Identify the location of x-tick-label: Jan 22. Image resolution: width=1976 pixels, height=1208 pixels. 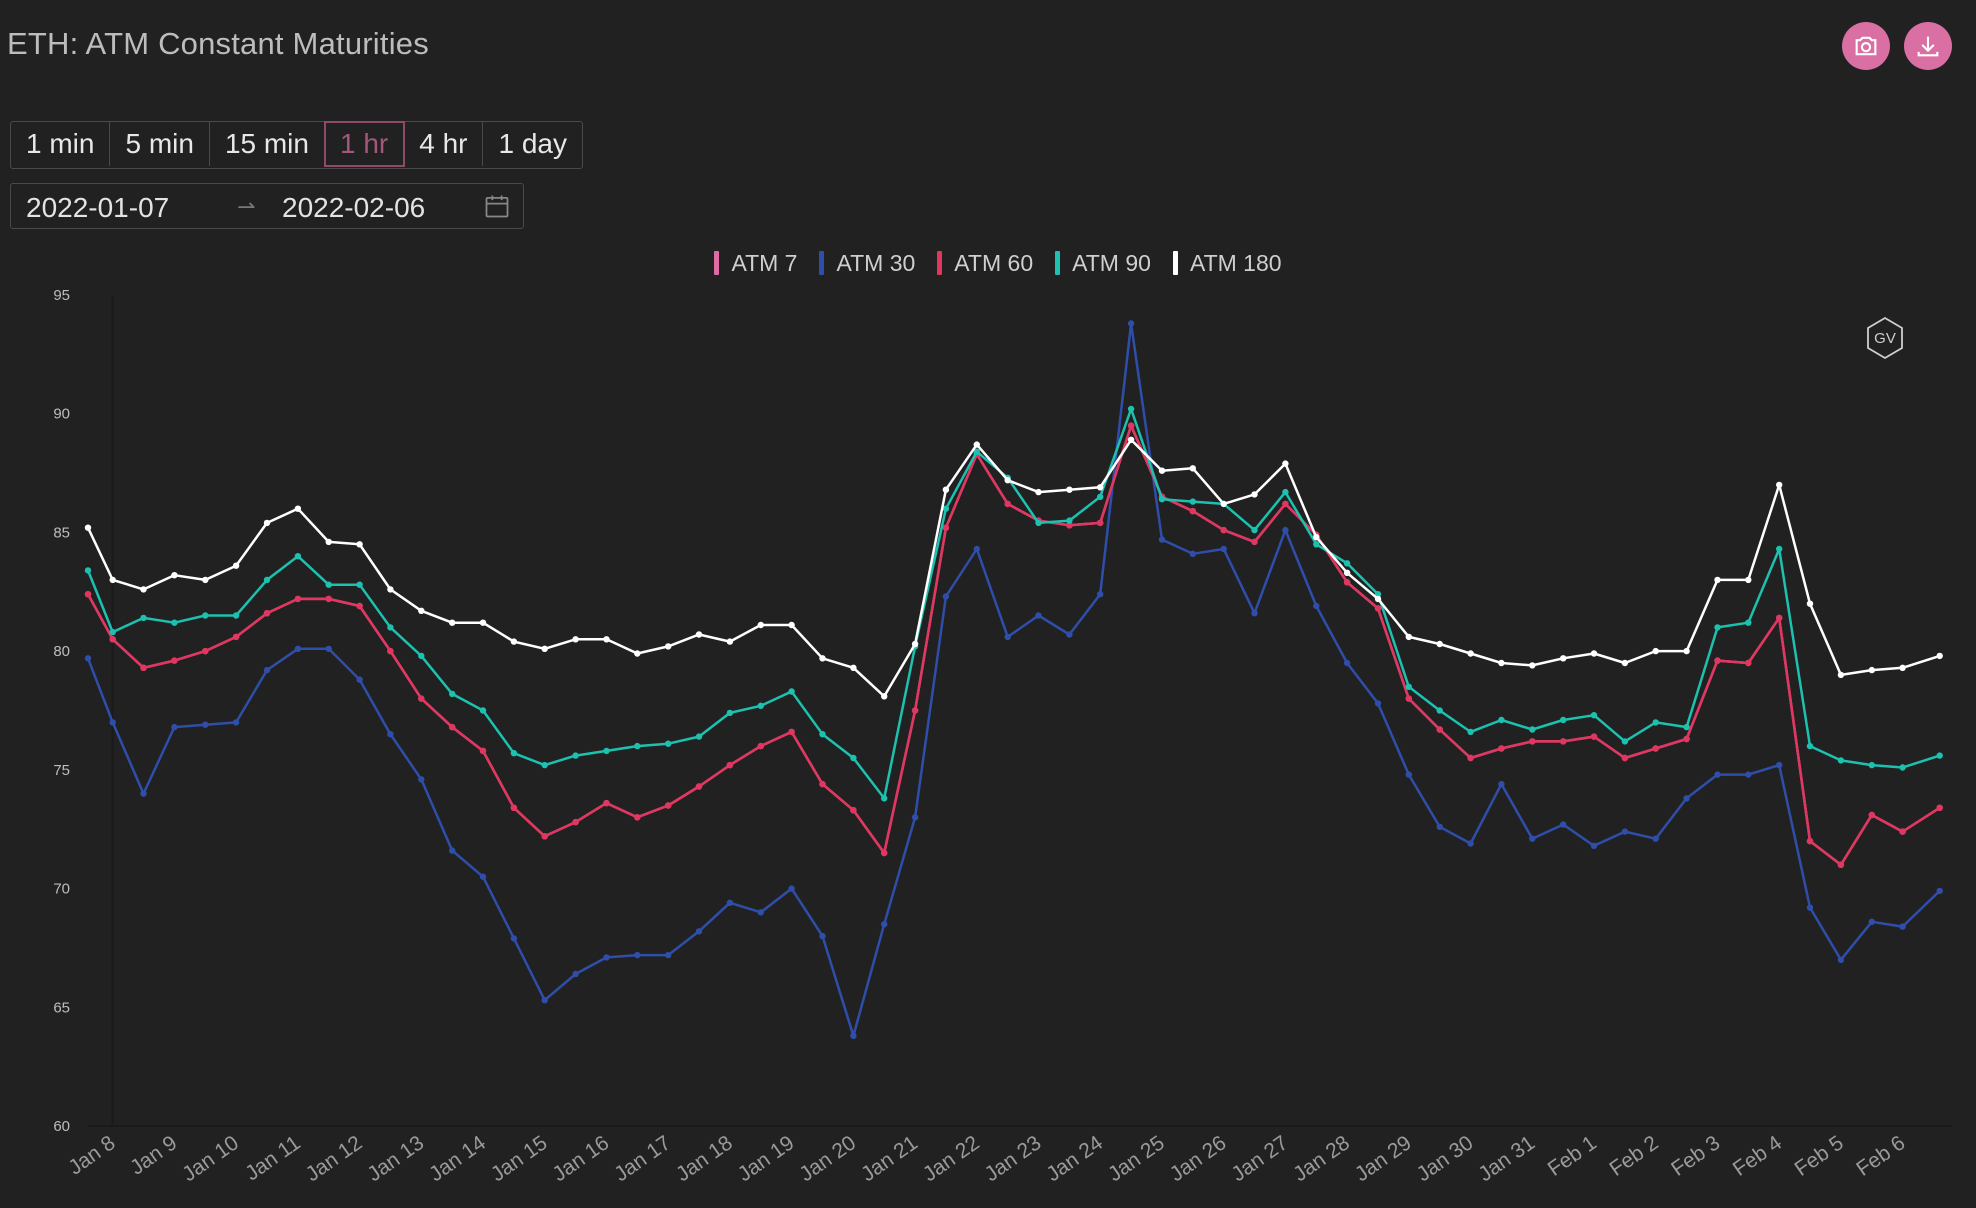
(951, 1158).